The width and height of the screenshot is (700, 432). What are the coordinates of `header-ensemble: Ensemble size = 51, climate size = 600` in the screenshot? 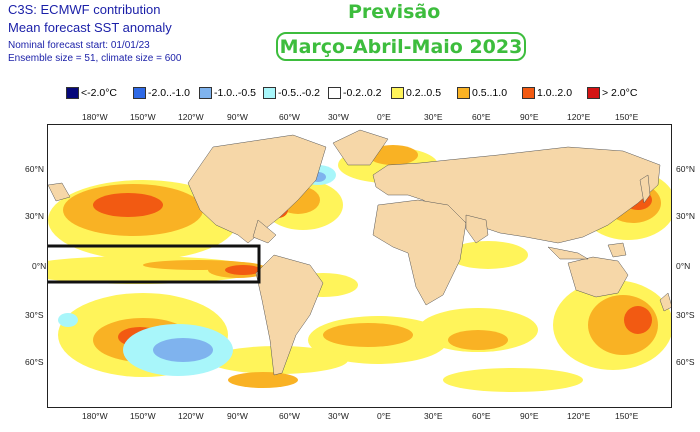 It's located at (95, 58).